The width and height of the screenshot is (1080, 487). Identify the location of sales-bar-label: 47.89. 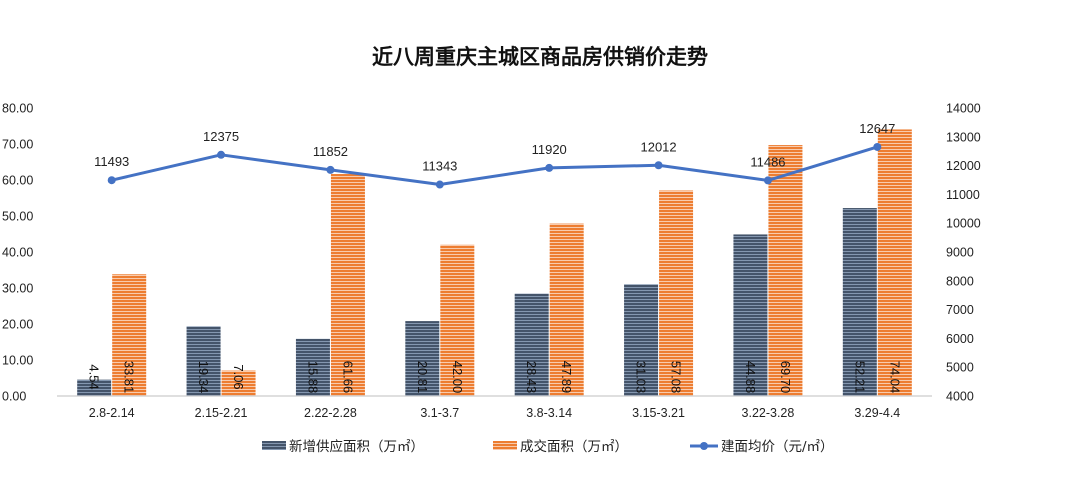
(566, 377).